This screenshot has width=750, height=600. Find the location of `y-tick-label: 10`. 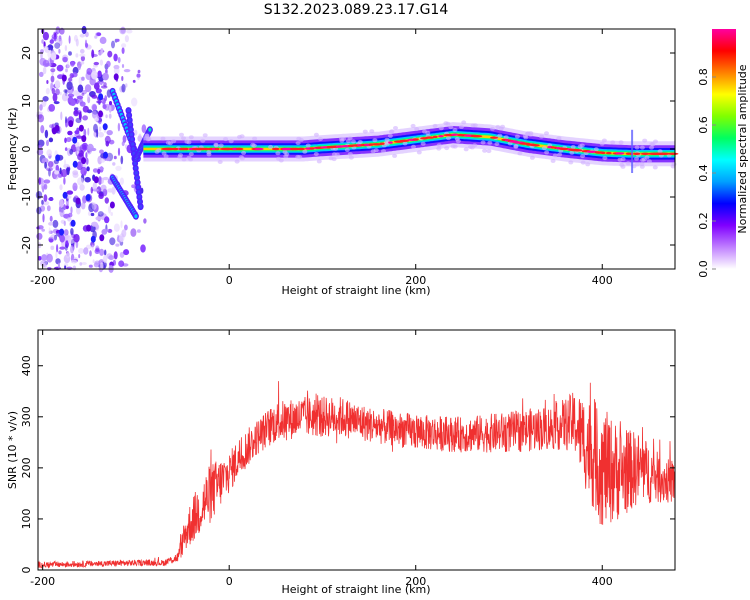

y-tick-label: 10 is located at coordinates (26, 101).